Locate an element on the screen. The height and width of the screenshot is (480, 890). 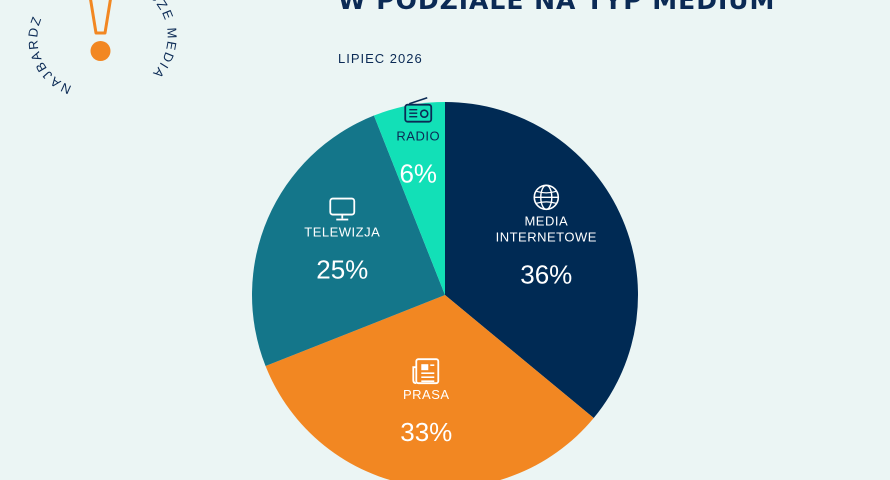
slice-name: MEDIA is located at coordinates (546, 220).